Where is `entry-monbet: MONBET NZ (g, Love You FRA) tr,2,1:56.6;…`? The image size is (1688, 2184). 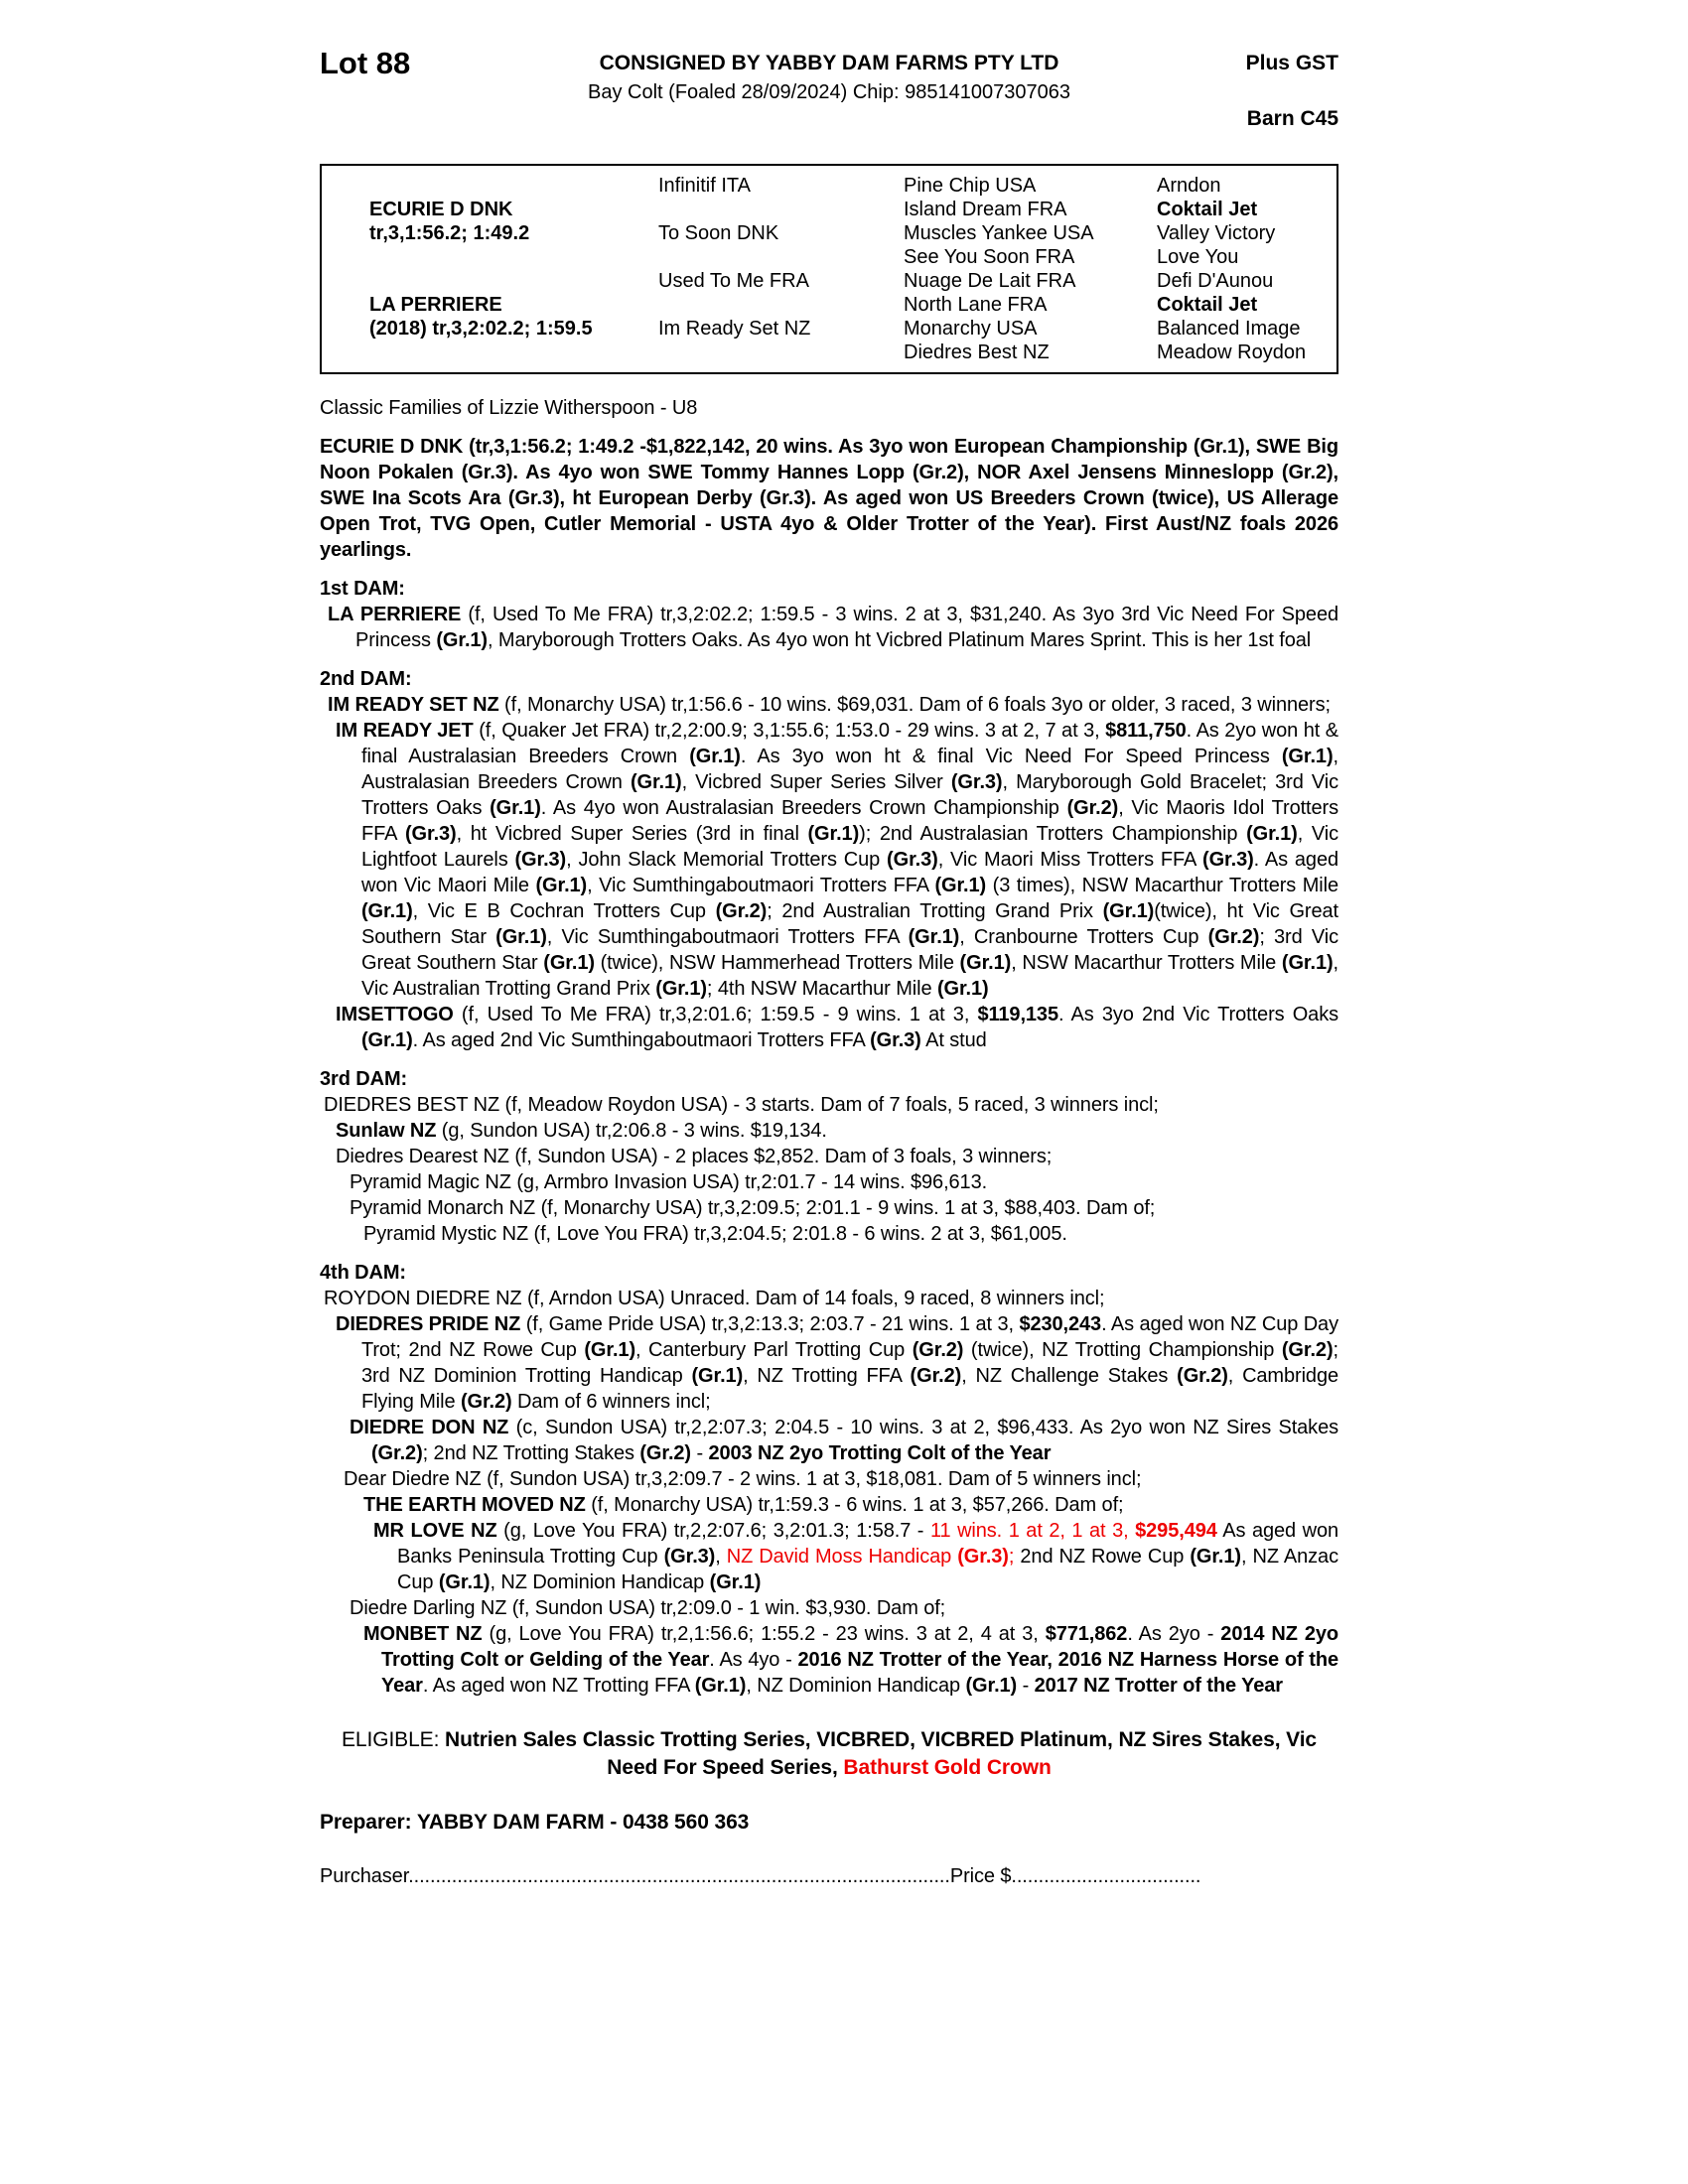
entry-monbet: MONBET NZ (g, Love You FRA) tr,2,1:56.6;… is located at coordinates (829, 1660).